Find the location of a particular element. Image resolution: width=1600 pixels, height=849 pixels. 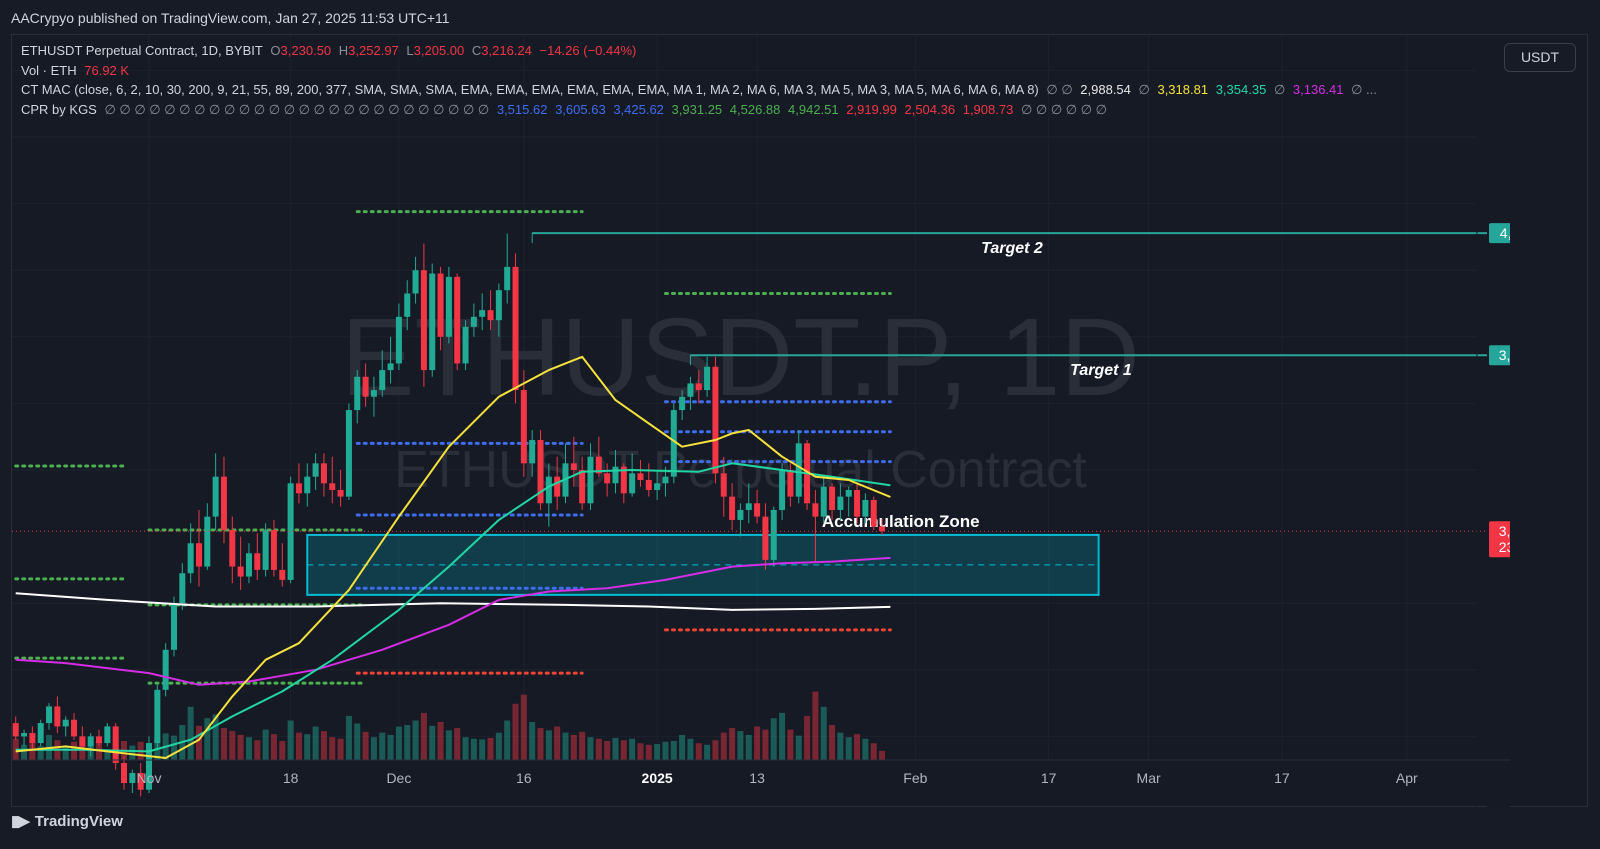

footer-brand: ▮▶ TradingView is located at coordinates (67, 821).